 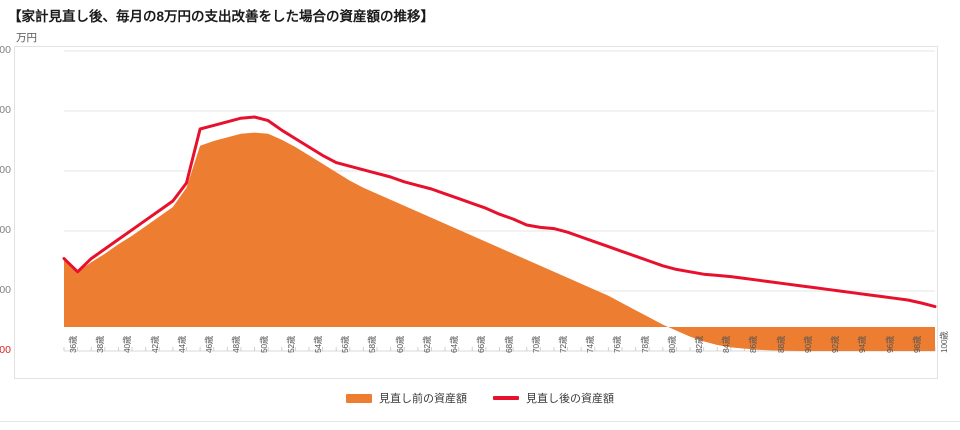 What do you see at coordinates (590, 344) in the screenshot?
I see `x-axis-tick-label: 74歳` at bounding box center [590, 344].